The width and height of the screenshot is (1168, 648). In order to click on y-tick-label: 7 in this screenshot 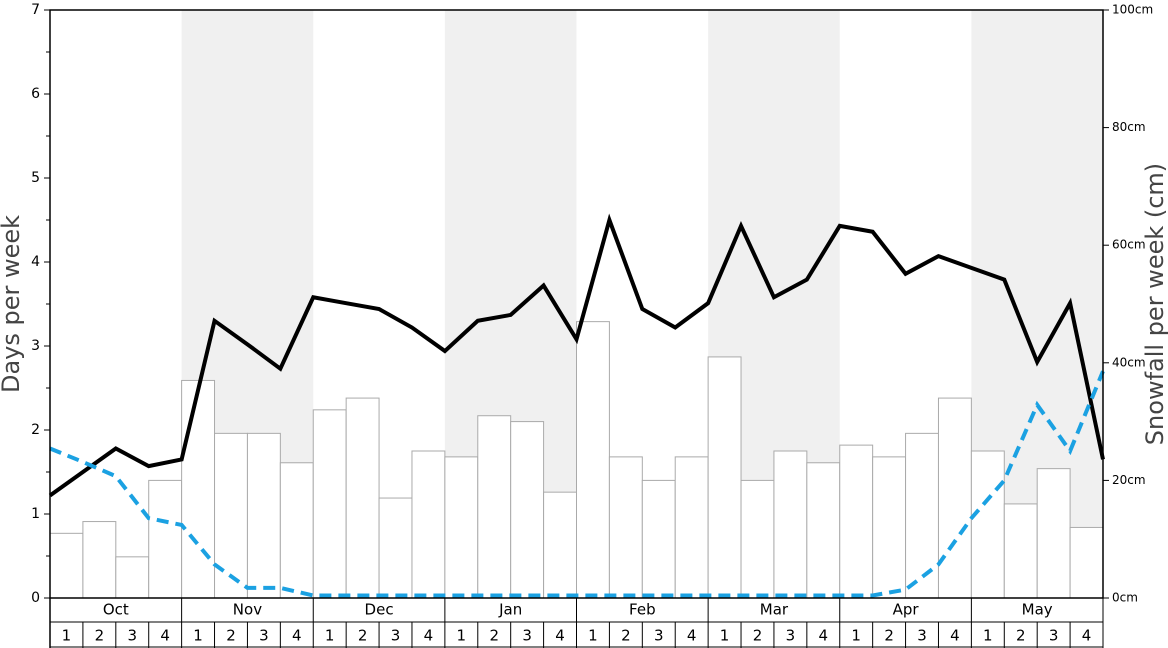, I will do `click(35, 10)`.